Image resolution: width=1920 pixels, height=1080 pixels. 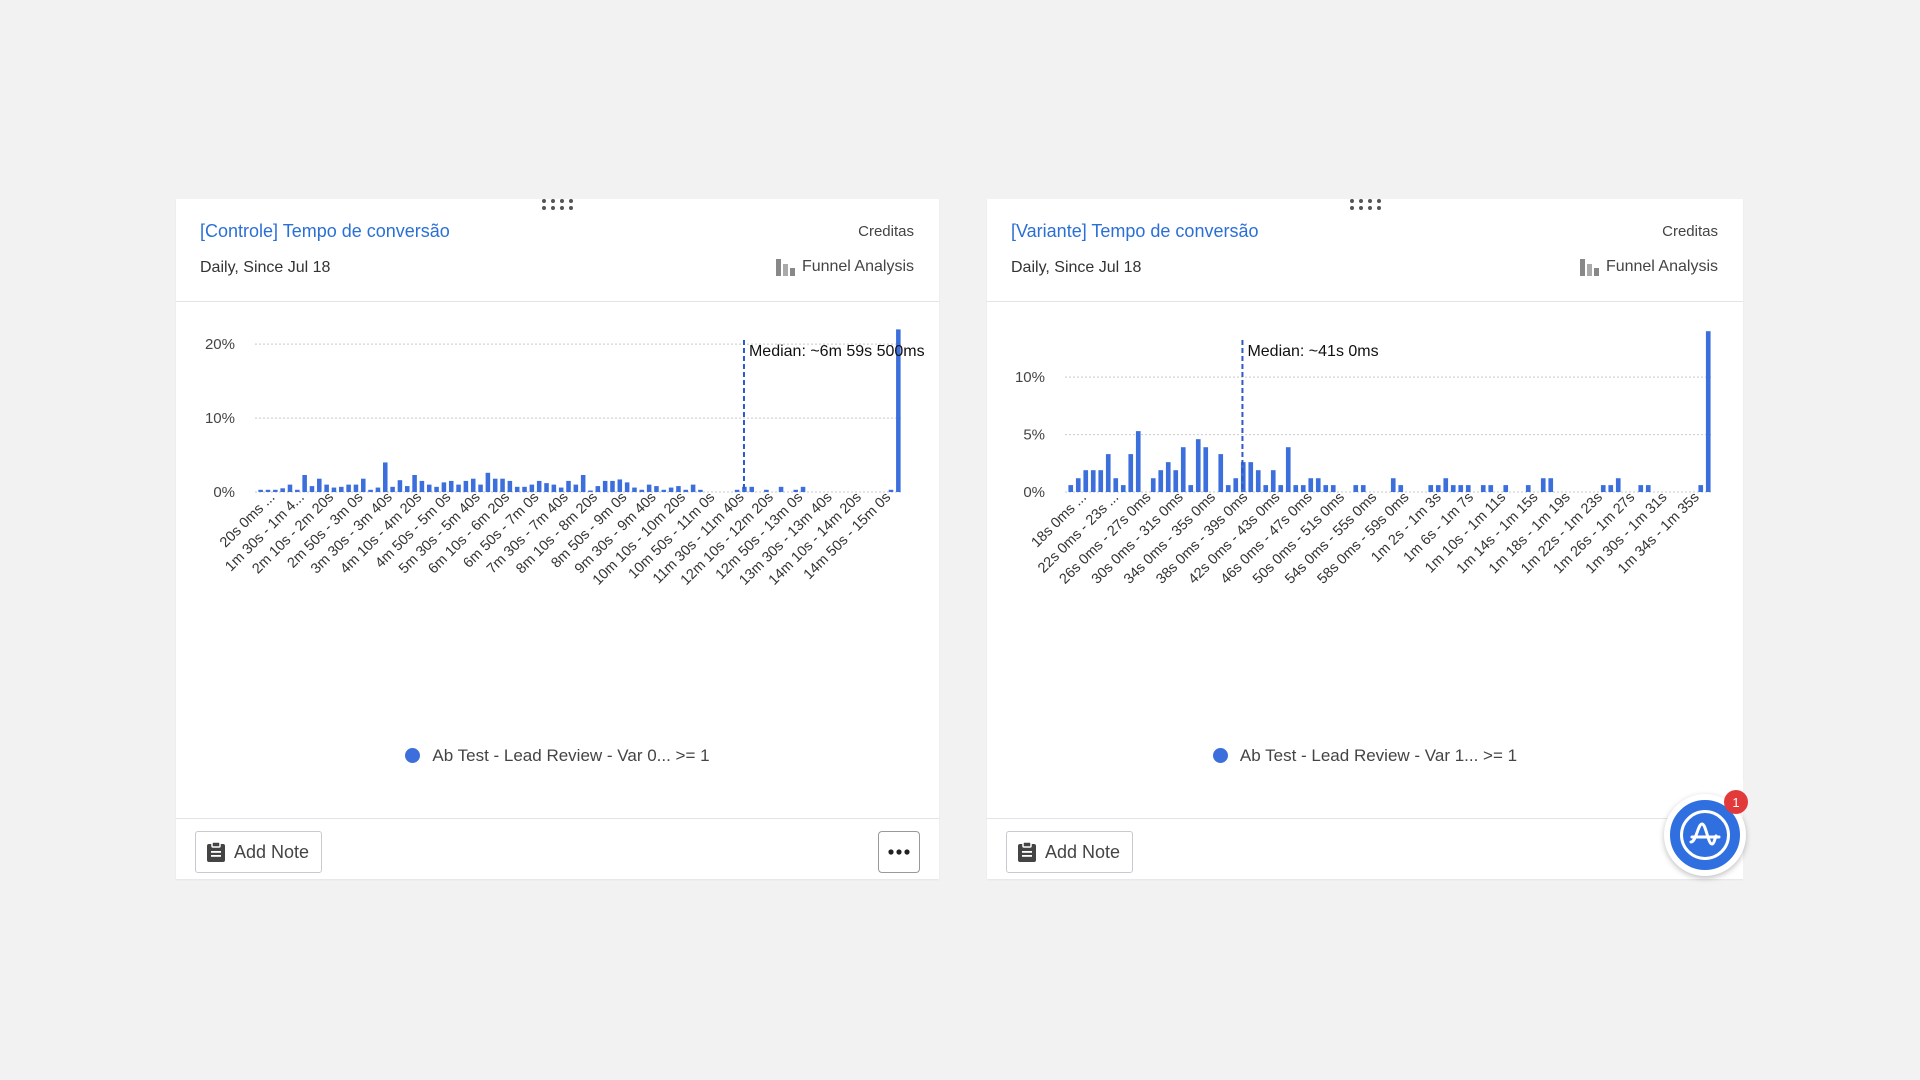 What do you see at coordinates (259, 852) in the screenshot?
I see `add-note-button: Add Note` at bounding box center [259, 852].